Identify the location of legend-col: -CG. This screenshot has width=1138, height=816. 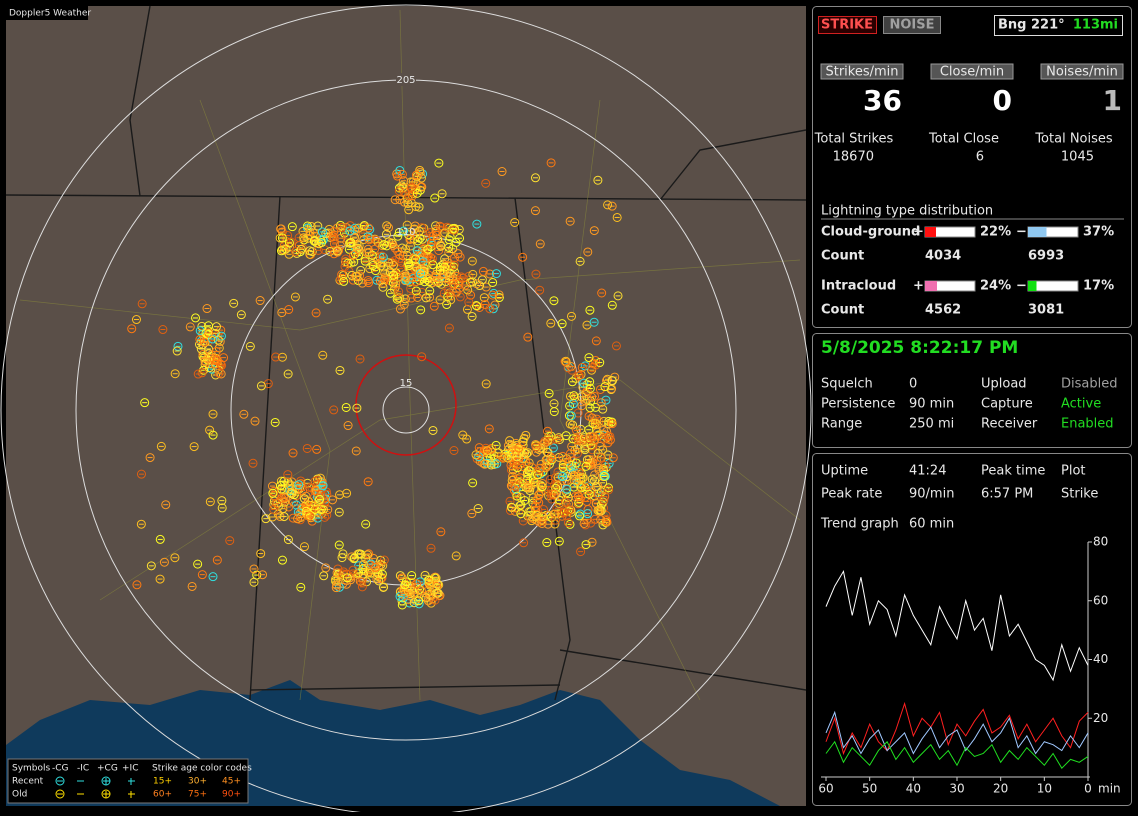
(60, 769).